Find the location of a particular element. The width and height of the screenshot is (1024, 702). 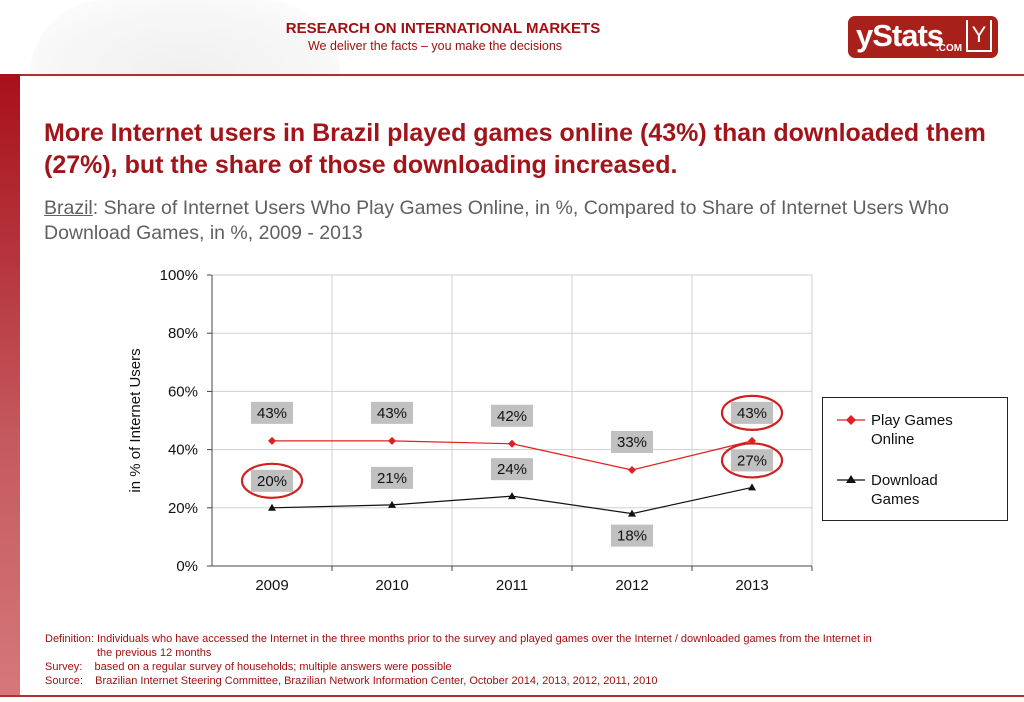

header-divider is located at coordinates (512, 75).